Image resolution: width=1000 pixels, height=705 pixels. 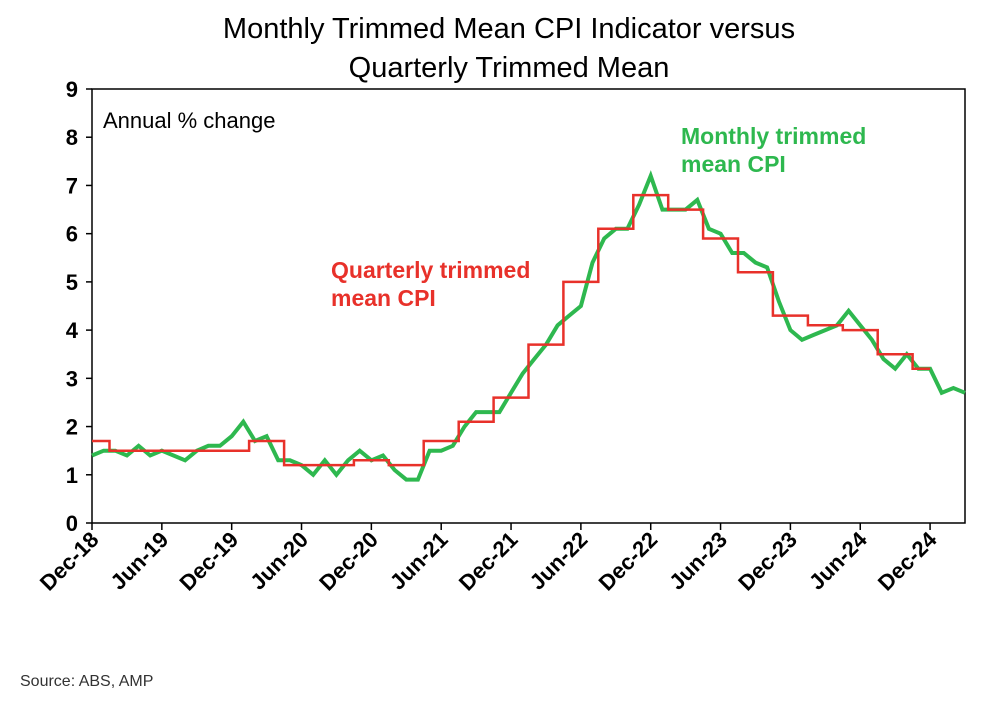 I want to click on x-tick-label: Dec-18, so click(x=69, y=561).